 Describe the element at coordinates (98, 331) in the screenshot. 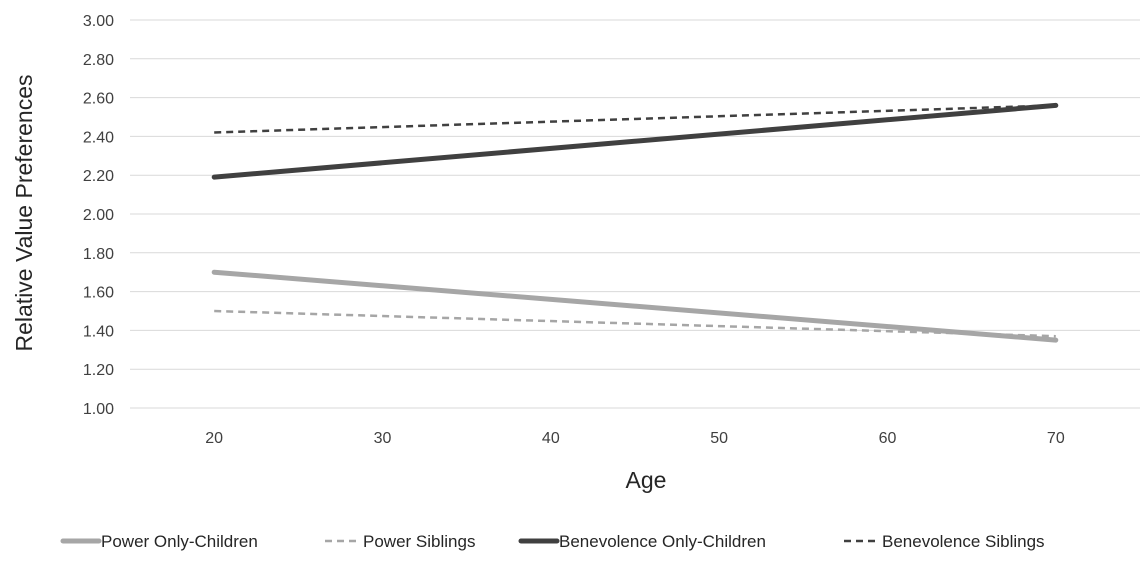

I see `y-tick-label: 1.40` at that location.